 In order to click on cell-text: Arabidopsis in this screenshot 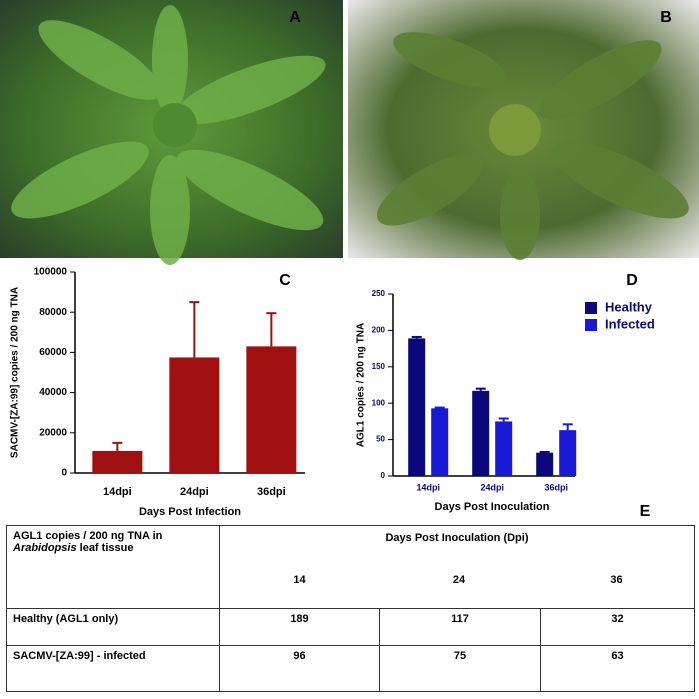, I will do `click(45, 548)`.